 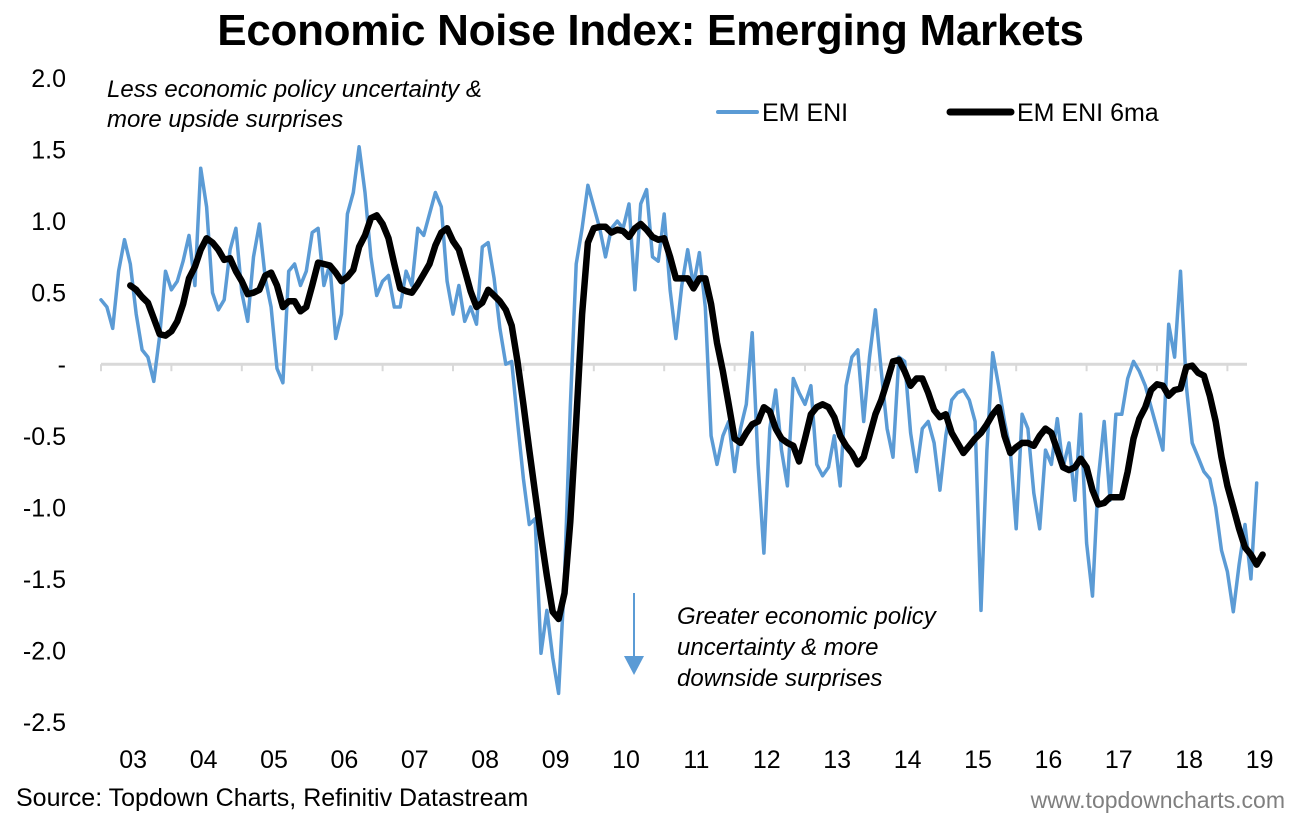 What do you see at coordinates (1119, 760) in the screenshot?
I see `x-tick-label: 17` at bounding box center [1119, 760].